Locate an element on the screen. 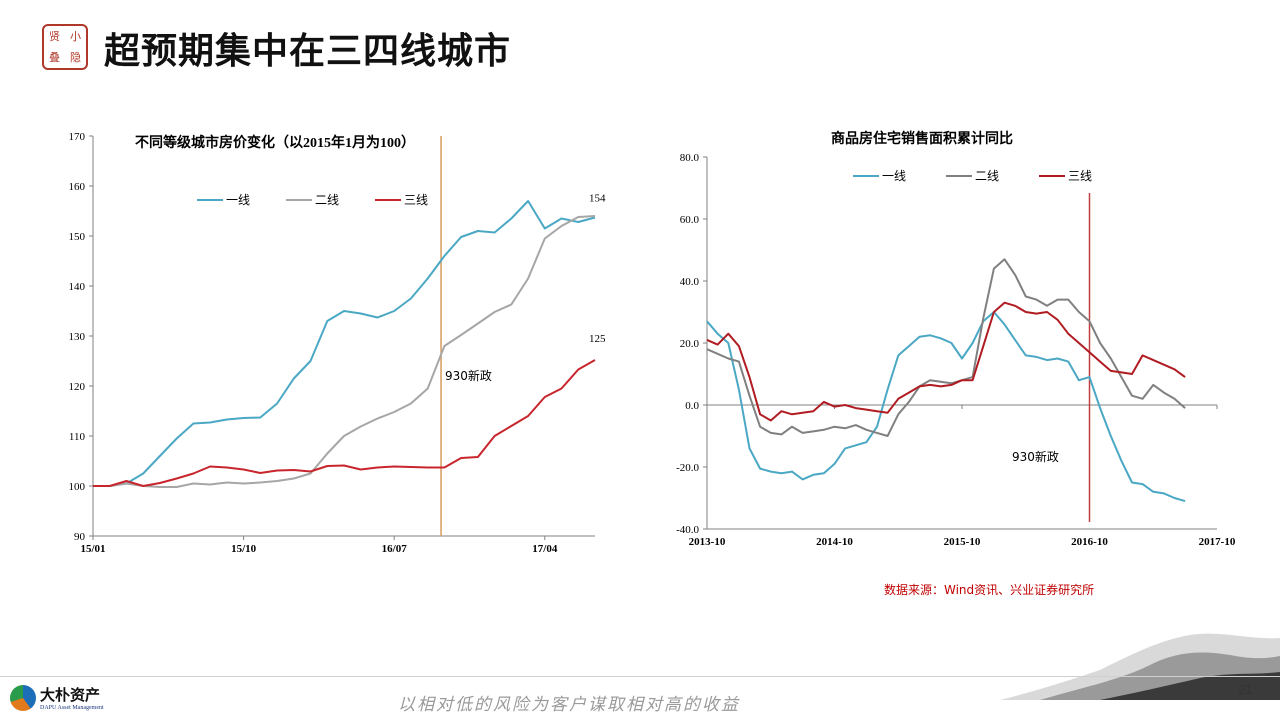 This screenshot has height=720, width=1280. y-tick-label: 40.0 is located at coordinates (690, 282).